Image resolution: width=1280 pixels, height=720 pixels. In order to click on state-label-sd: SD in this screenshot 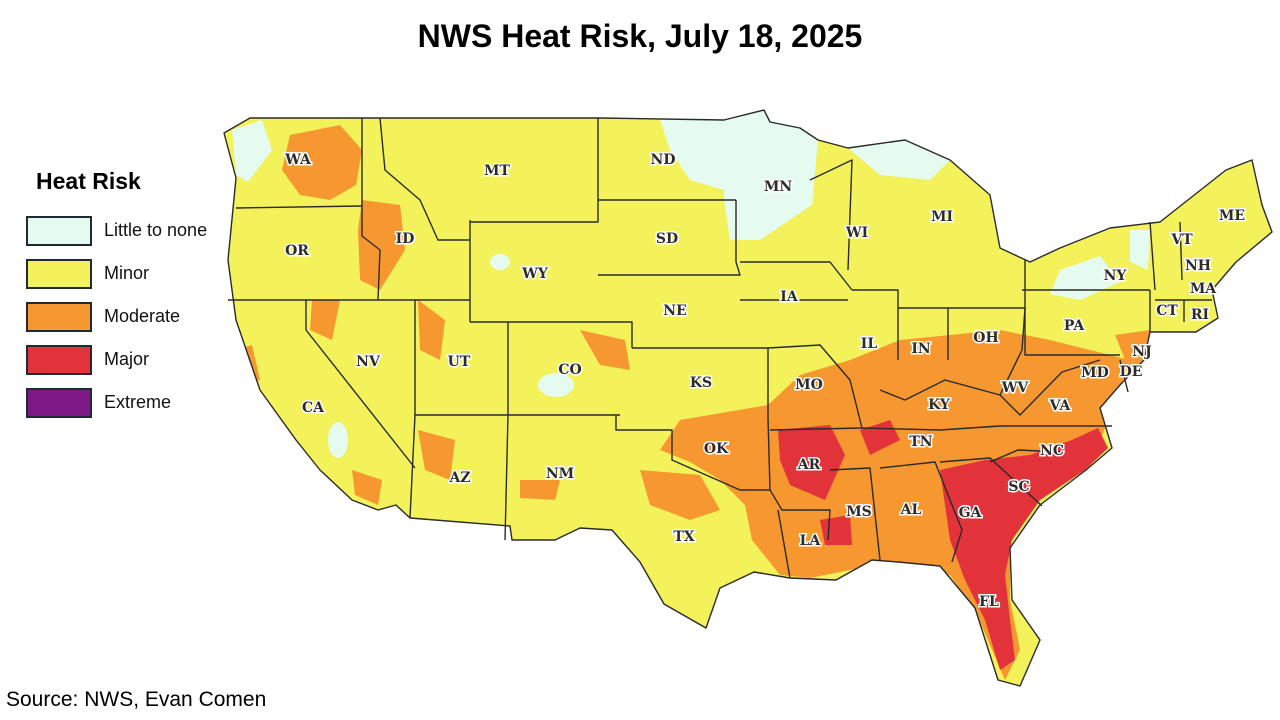, I will do `click(667, 239)`.